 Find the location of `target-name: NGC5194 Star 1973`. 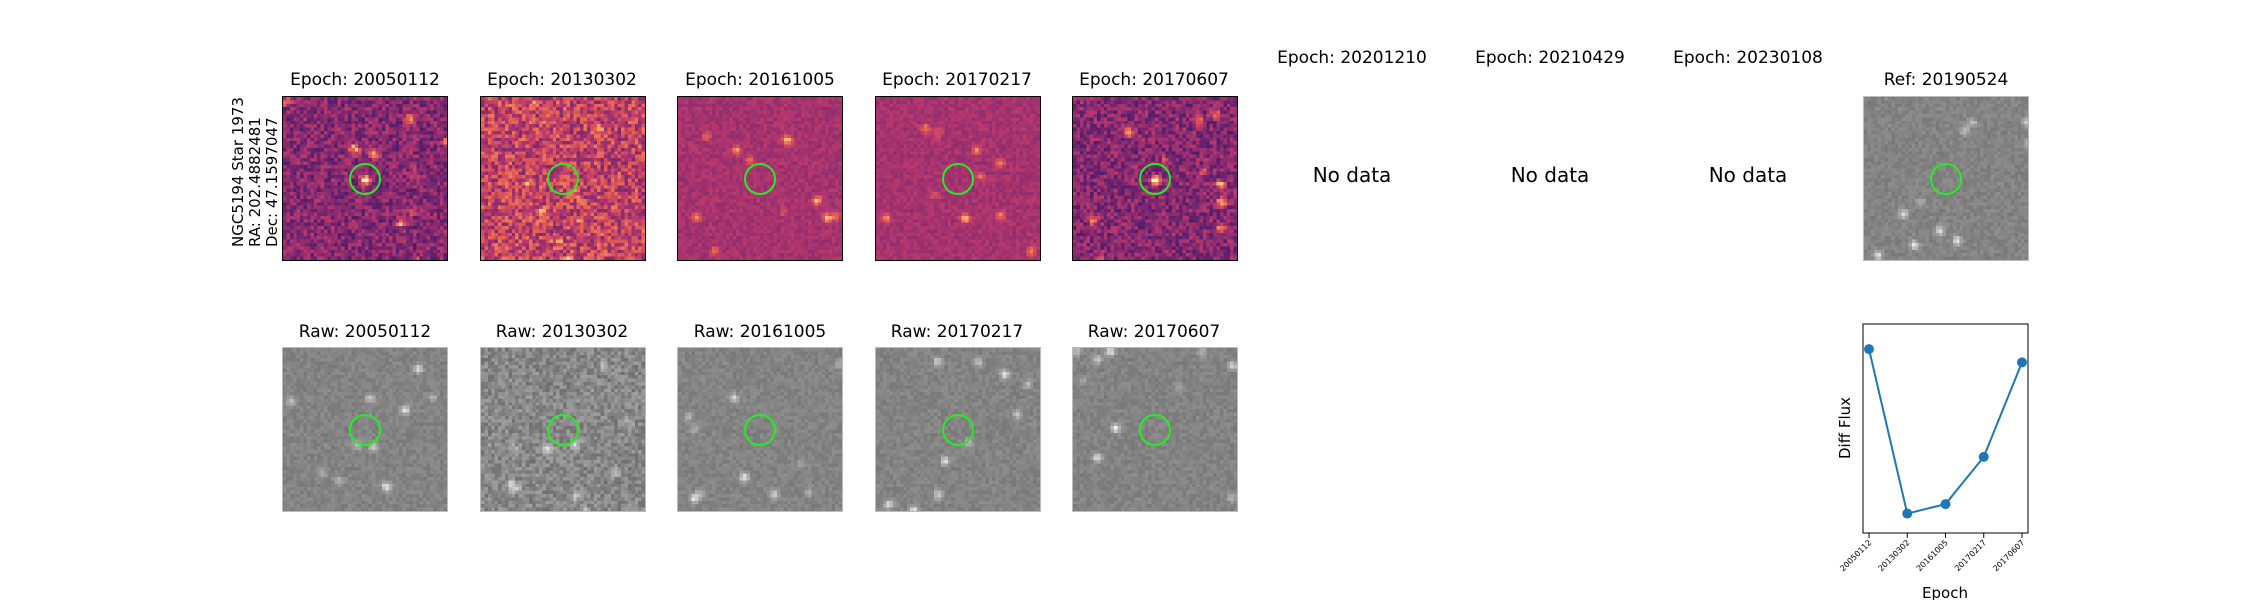

target-name: NGC5194 Star 1973 is located at coordinates (238, 172).